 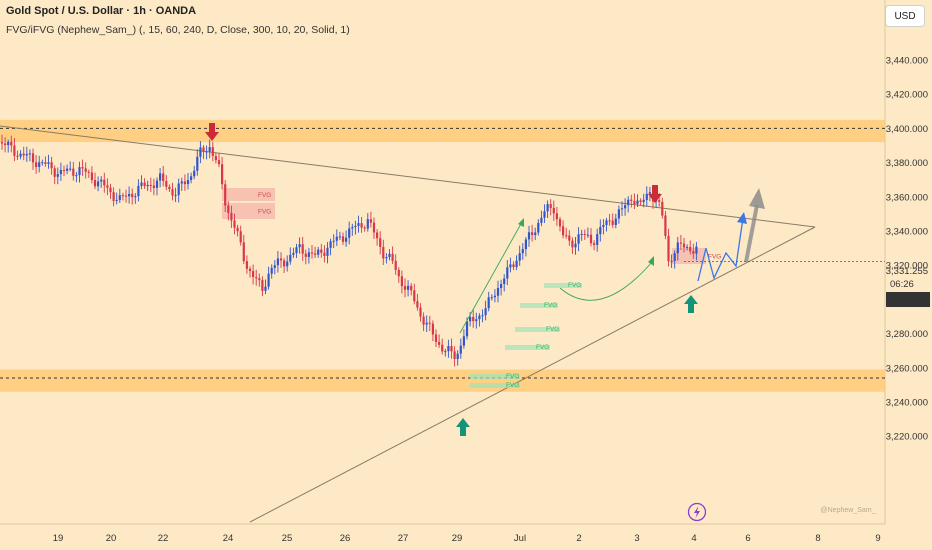 What do you see at coordinates (442, 380) in the screenshot?
I see `support-zone` at bounding box center [442, 380].